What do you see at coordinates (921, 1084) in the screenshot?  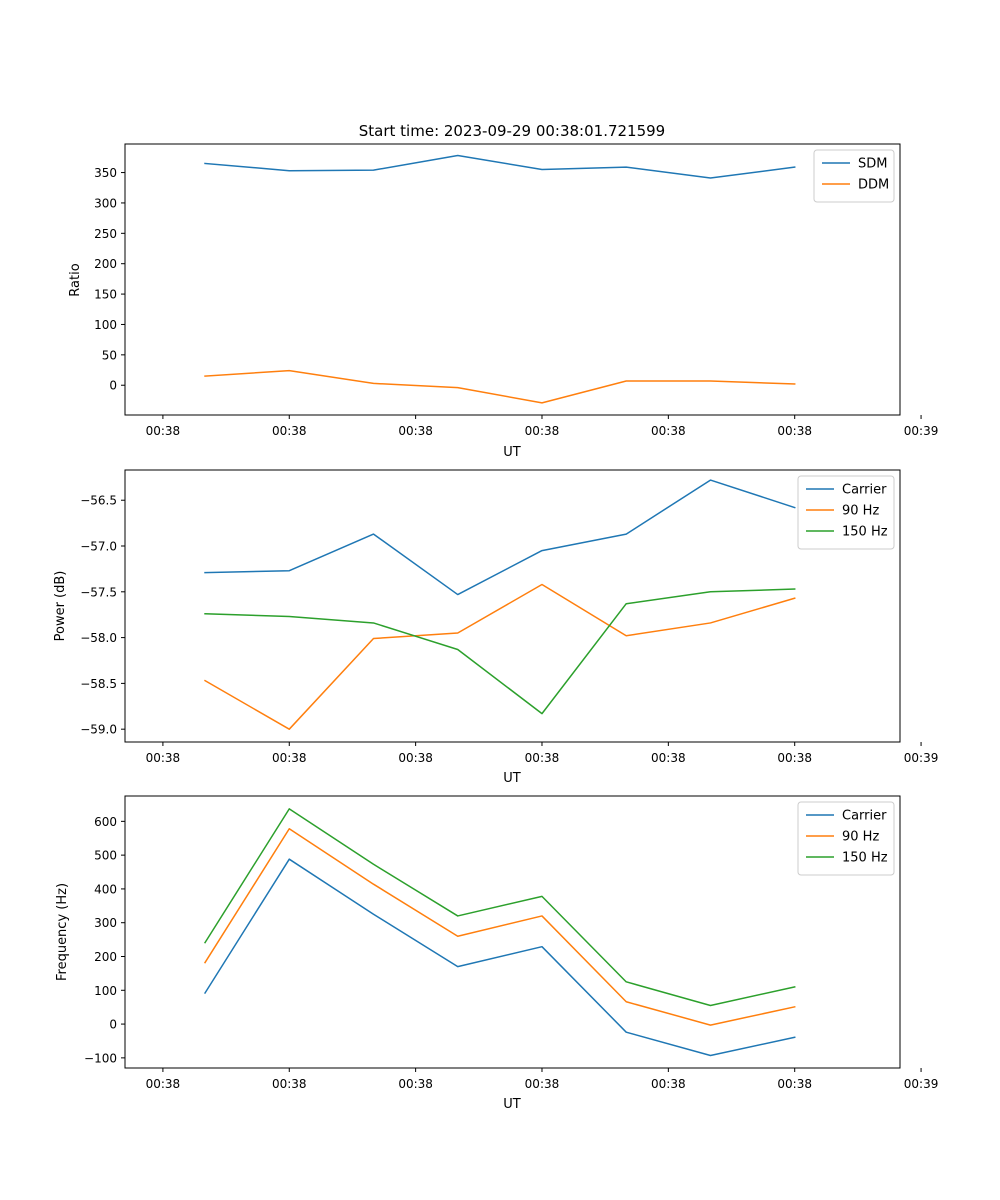 I see `frequency-x-tick-label: 00:39` at bounding box center [921, 1084].